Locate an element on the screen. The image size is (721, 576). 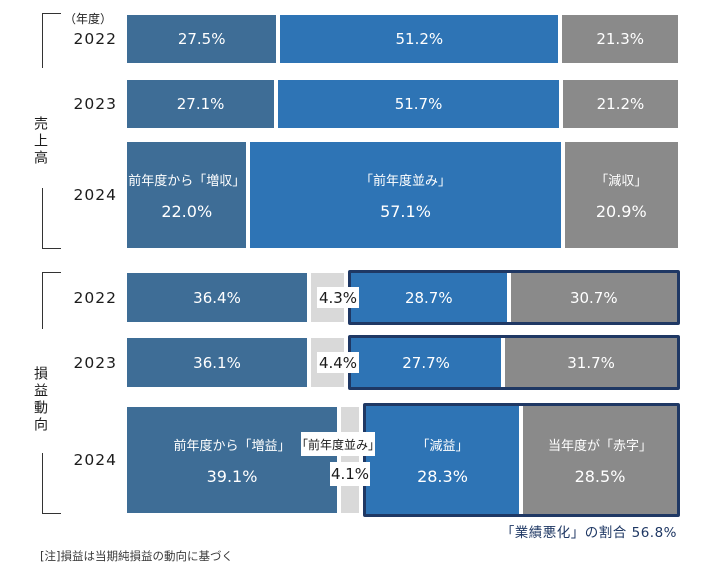
segment-value: 27.1% is located at coordinates (200, 104).